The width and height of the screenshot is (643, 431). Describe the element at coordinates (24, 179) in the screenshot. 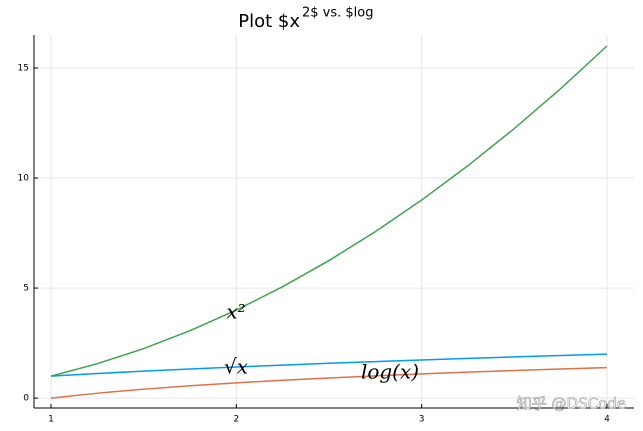

I see `y-tick-label: 10` at that location.